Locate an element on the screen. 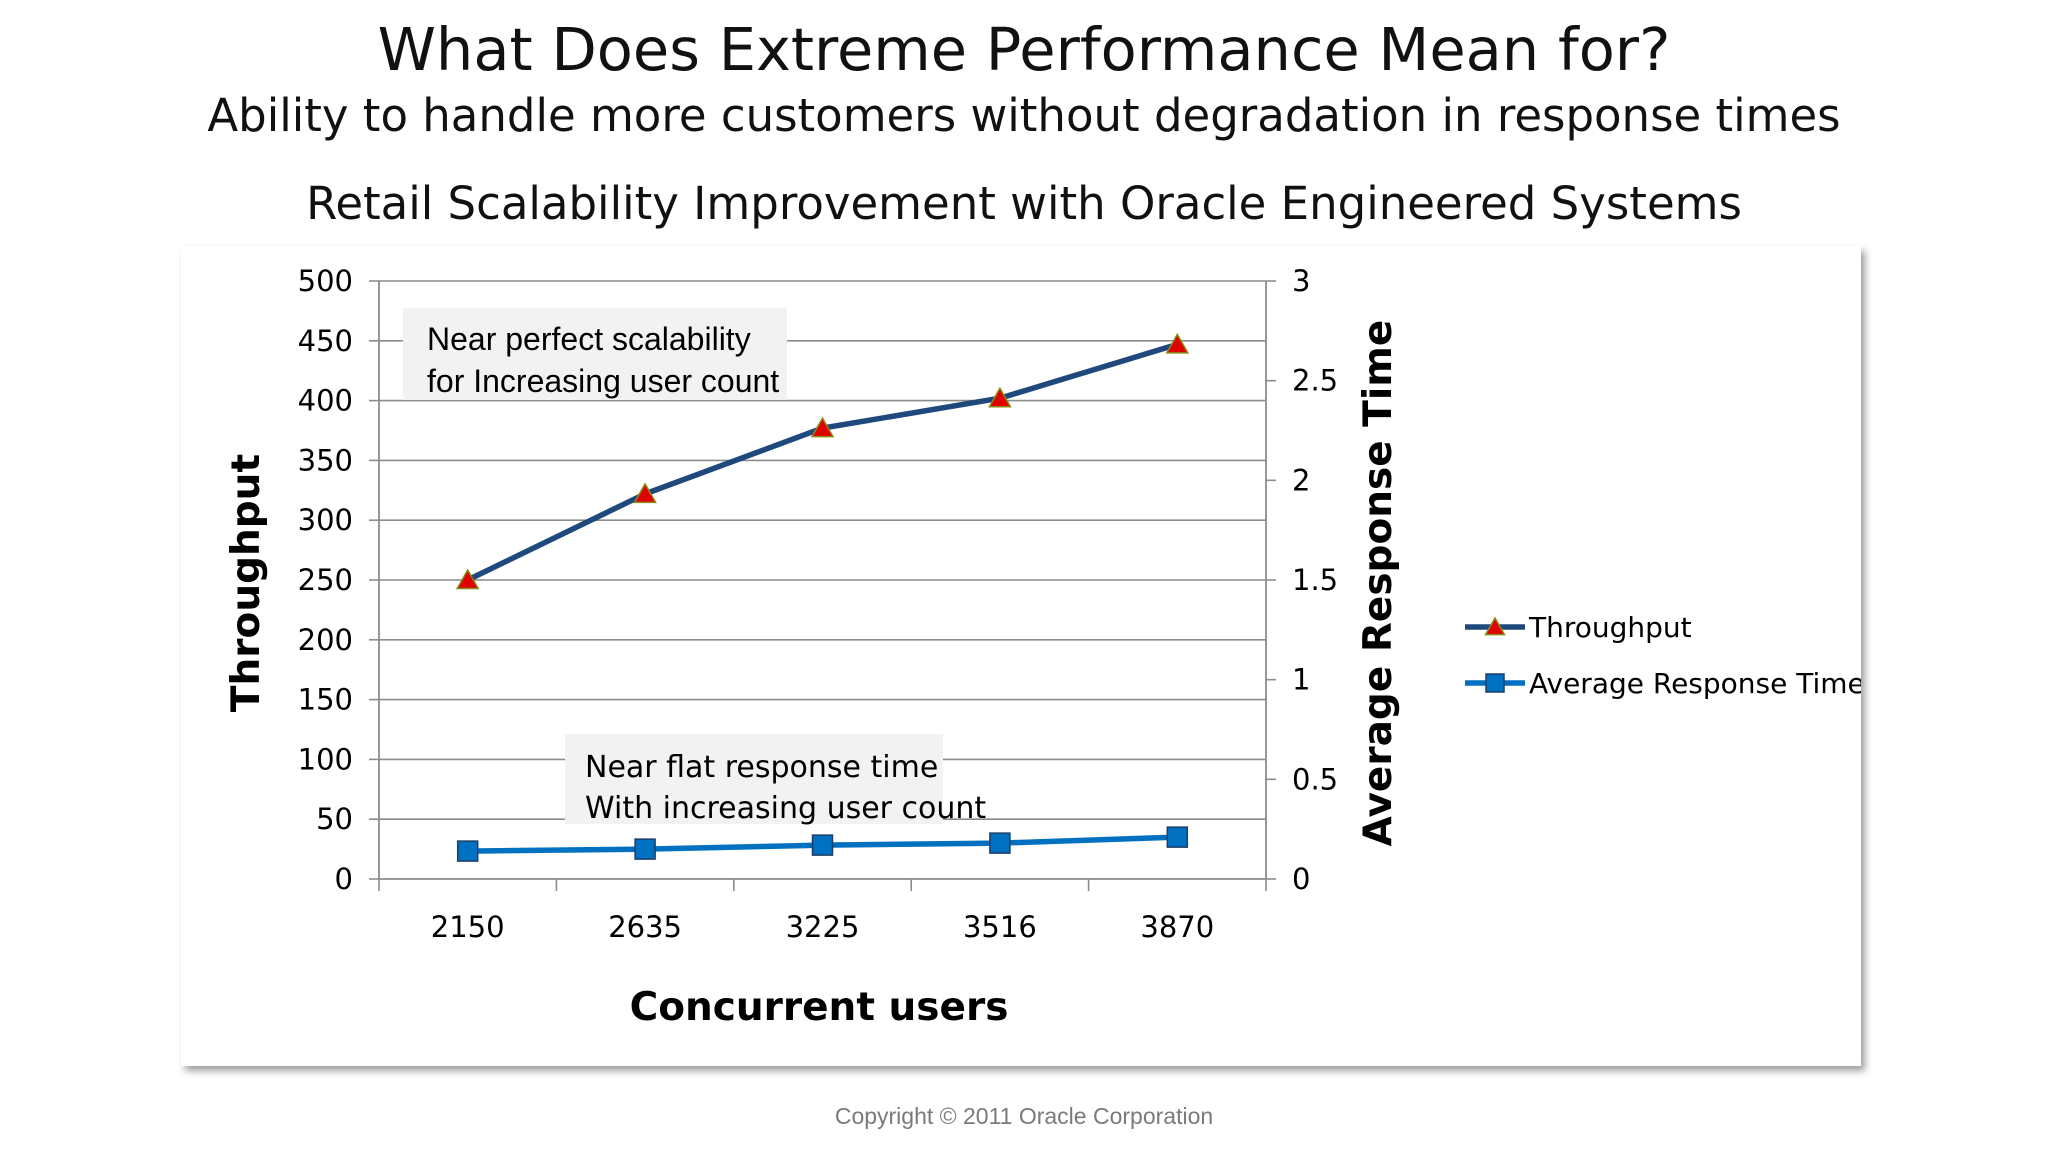 The width and height of the screenshot is (2048, 1153). x-axis-title: Concurrent users is located at coordinates (819, 1007).